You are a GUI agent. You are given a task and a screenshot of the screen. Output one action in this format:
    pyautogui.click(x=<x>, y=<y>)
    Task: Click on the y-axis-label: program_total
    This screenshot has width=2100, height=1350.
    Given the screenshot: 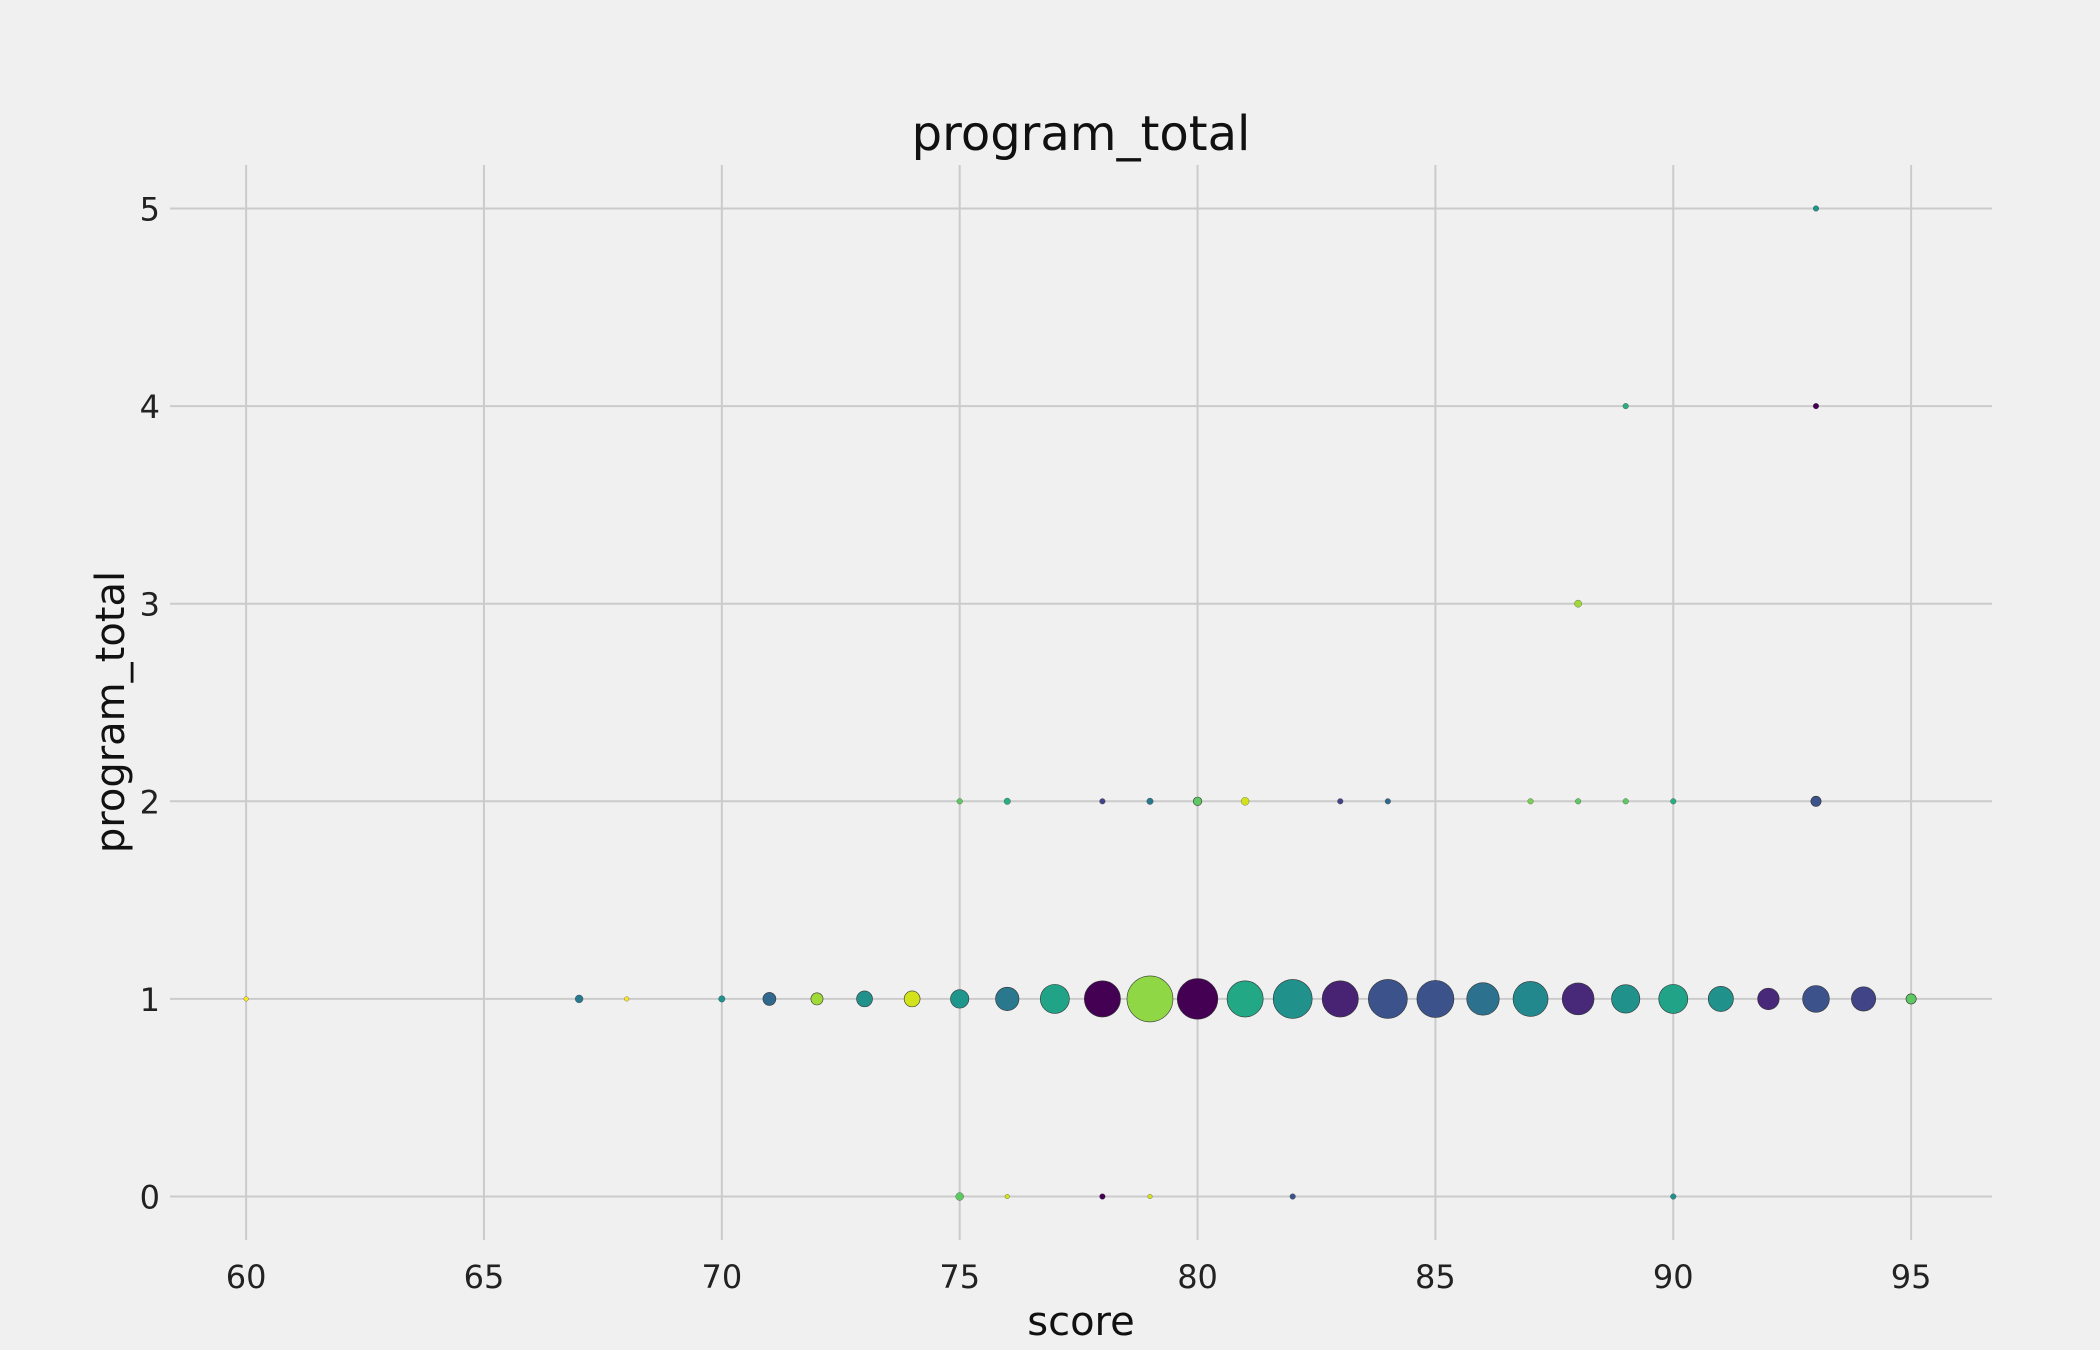 What is the action you would take?
    pyautogui.click(x=111, y=712)
    